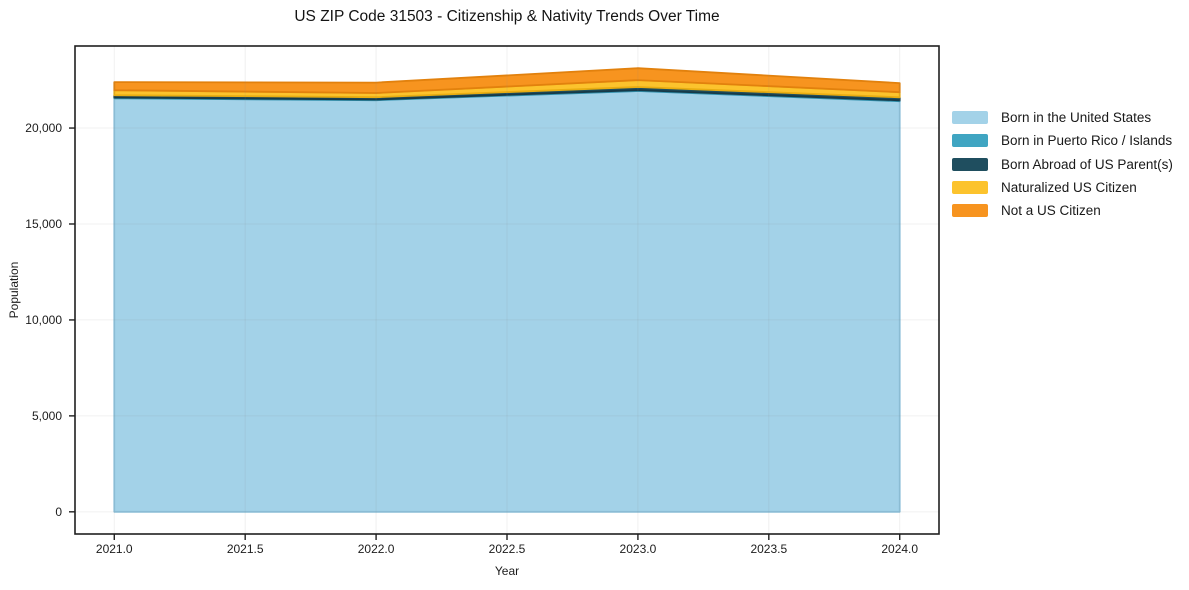  I want to click on x-tick-label: 2022.0, so click(376, 549).